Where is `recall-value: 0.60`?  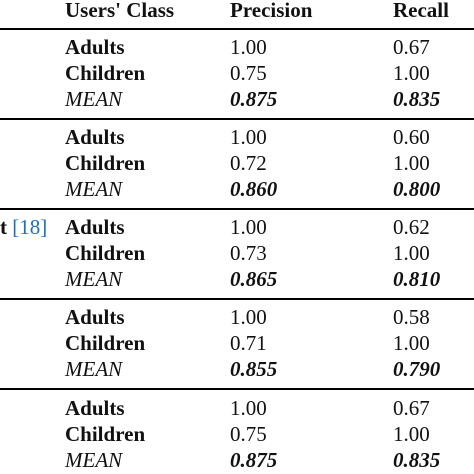
recall-value: 0.60 is located at coordinates (411, 137).